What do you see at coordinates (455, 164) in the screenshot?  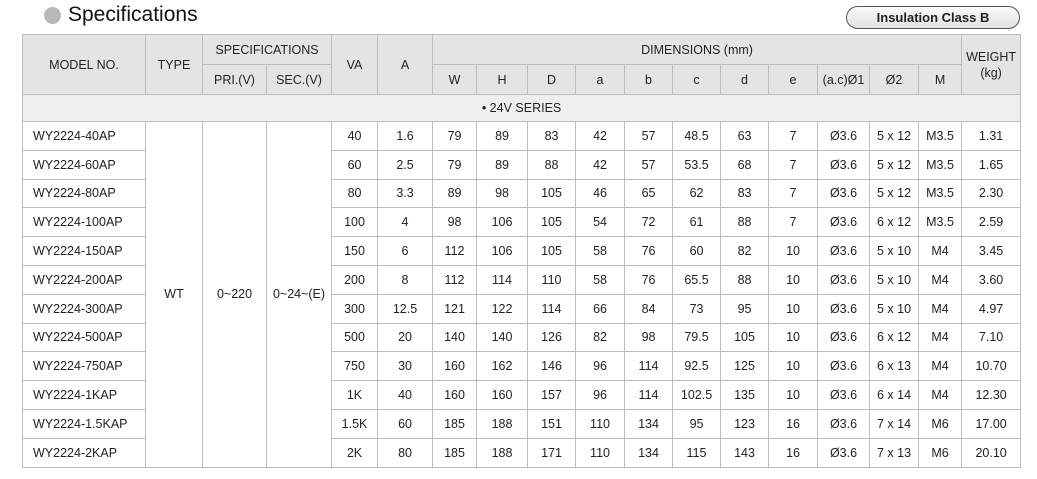 I see `value-cell: 79` at bounding box center [455, 164].